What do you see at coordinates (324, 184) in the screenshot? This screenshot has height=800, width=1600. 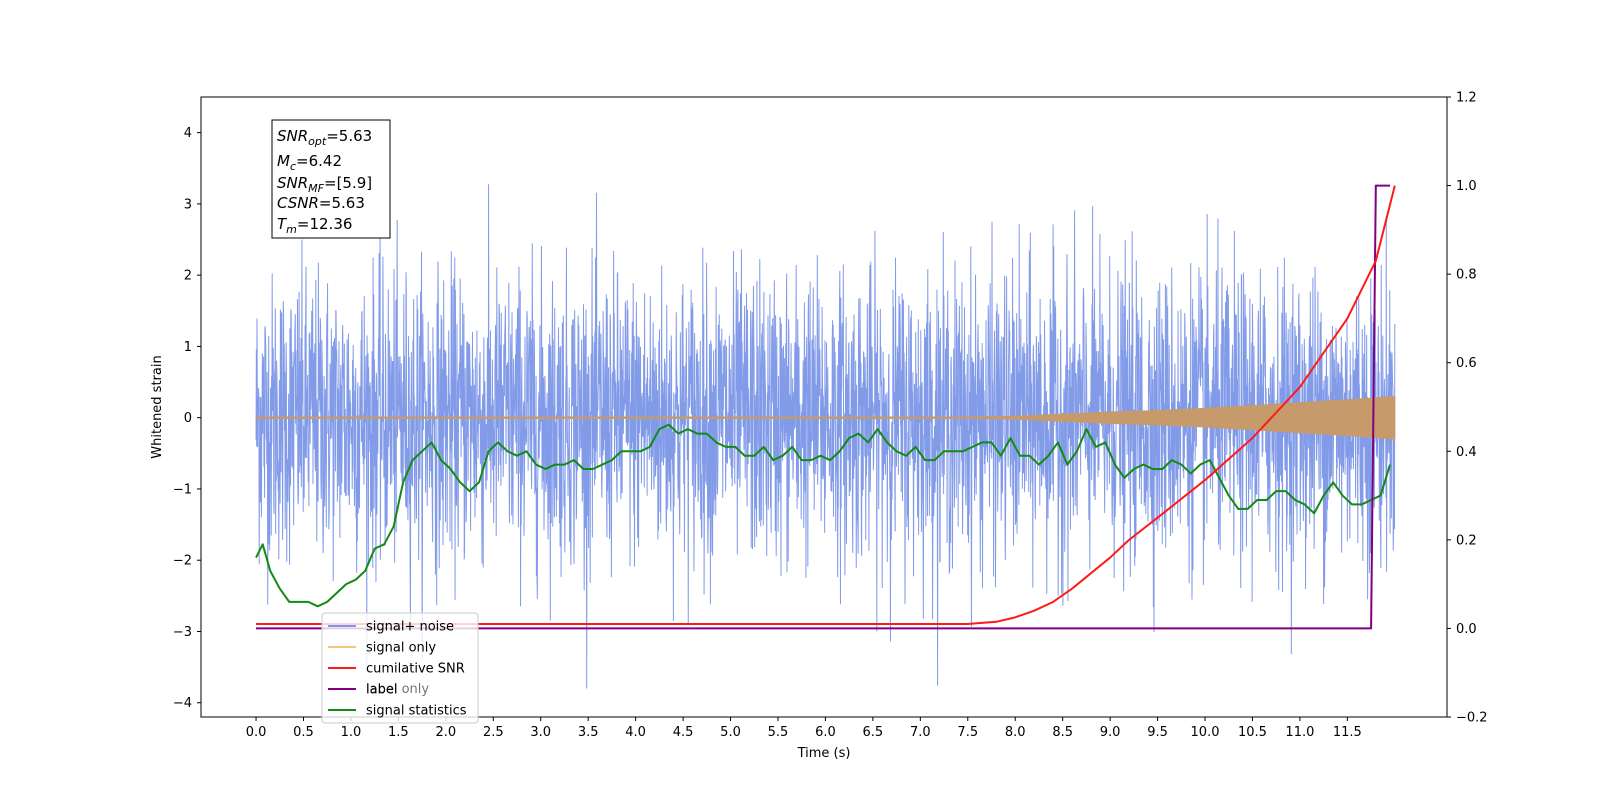 I see `annotation-line: SNRMF=[5.9]` at bounding box center [324, 184].